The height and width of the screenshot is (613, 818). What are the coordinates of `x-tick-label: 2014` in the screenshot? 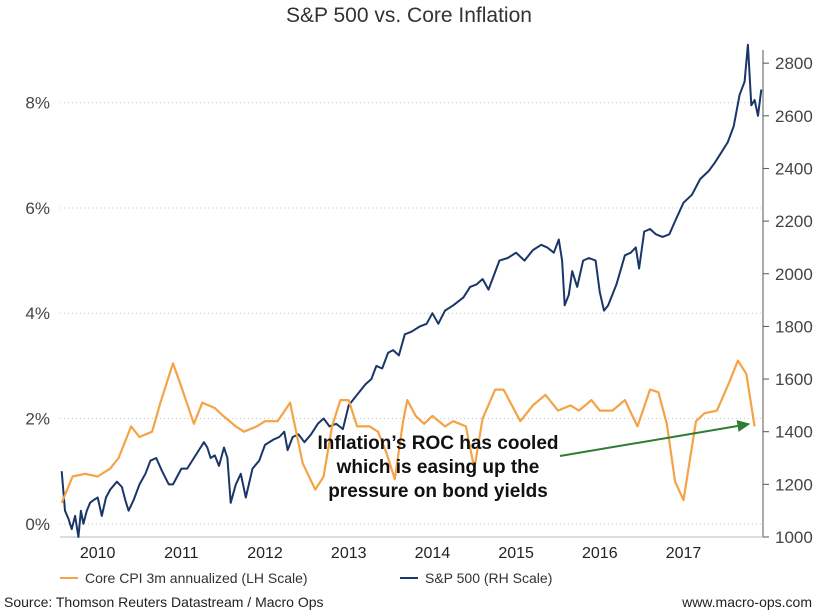 It's located at (433, 553).